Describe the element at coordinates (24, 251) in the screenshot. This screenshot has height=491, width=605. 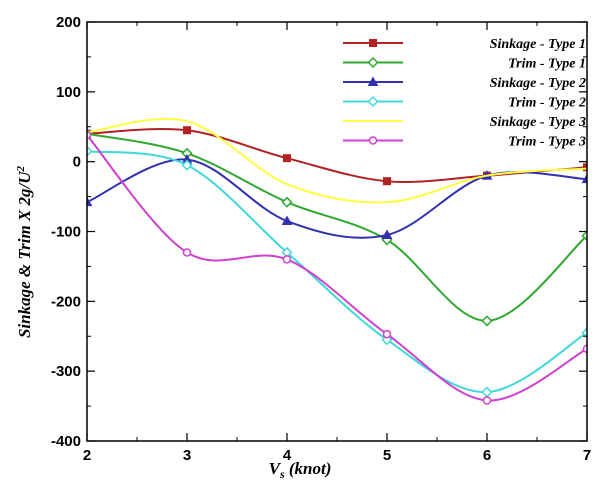
I see `y-axis-label: Sinkage & Trim X 2g/U2` at that location.